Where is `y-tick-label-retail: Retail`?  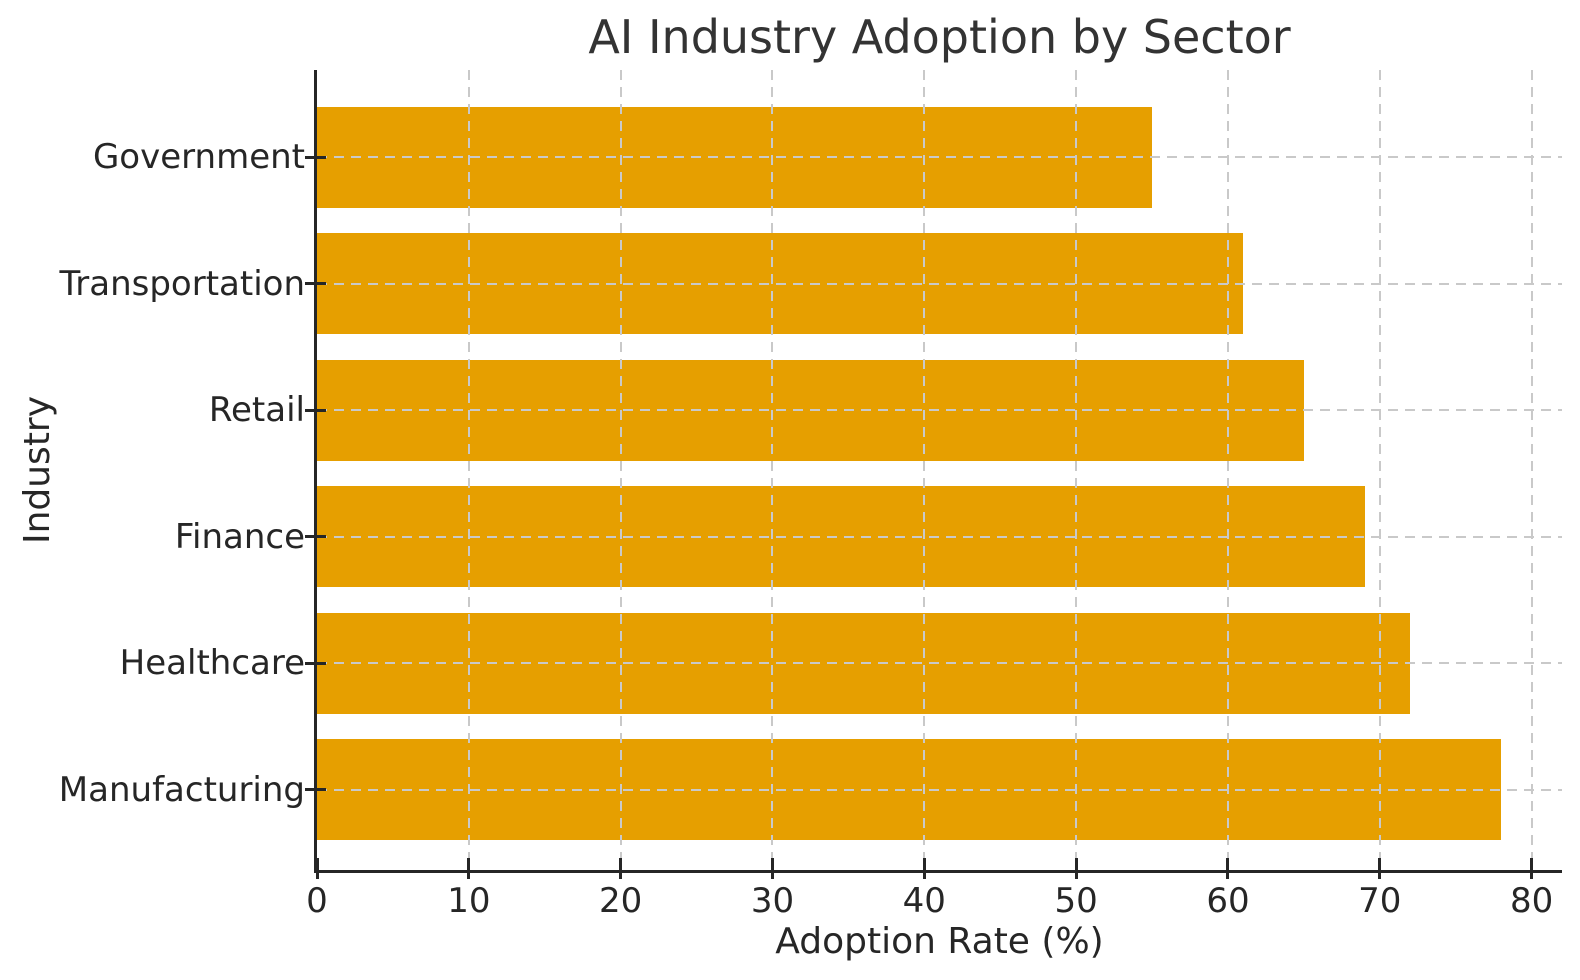 y-tick-label-retail: Retail is located at coordinates (256, 410).